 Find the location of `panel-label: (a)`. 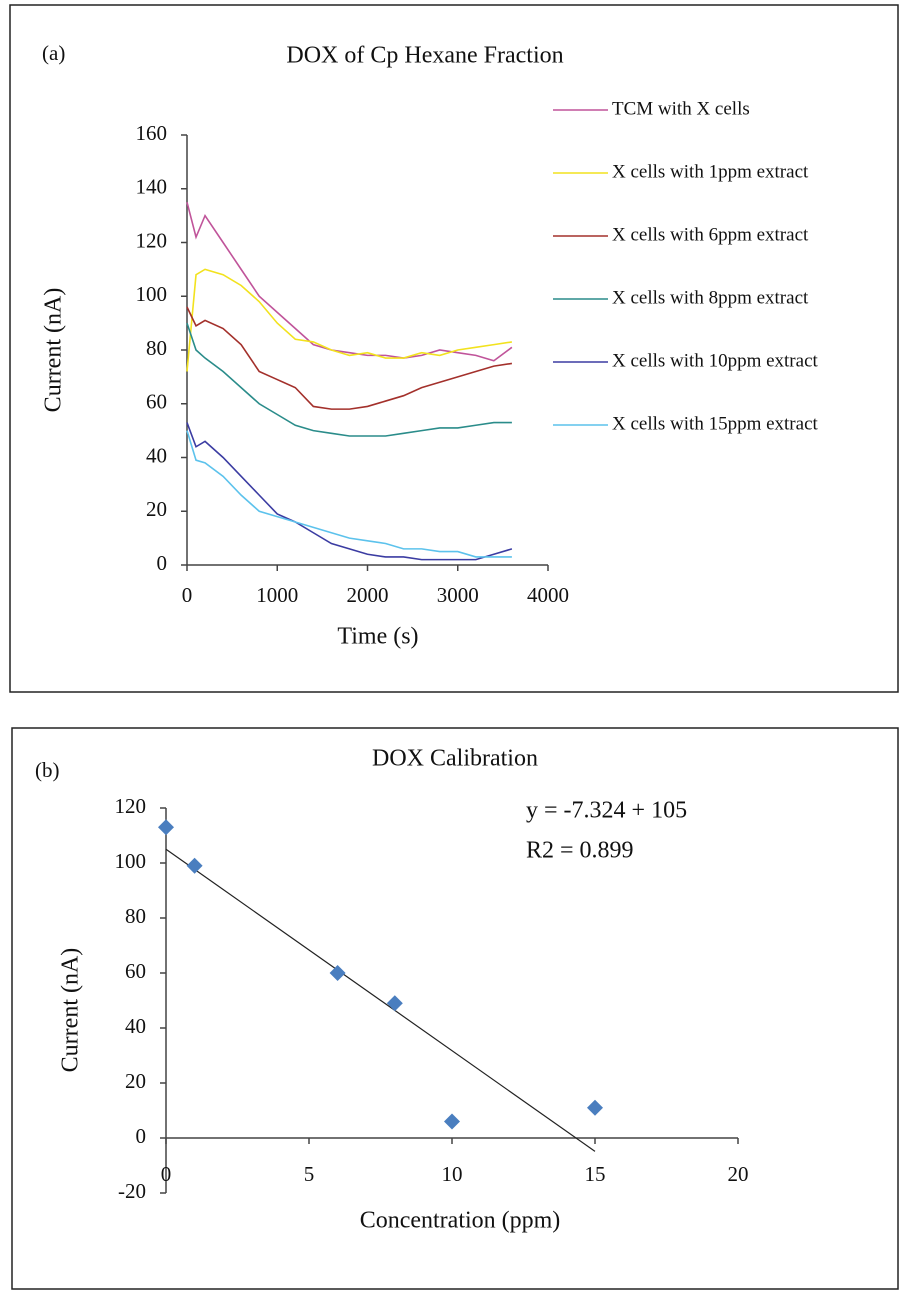

panel-label: (a) is located at coordinates (53, 53).